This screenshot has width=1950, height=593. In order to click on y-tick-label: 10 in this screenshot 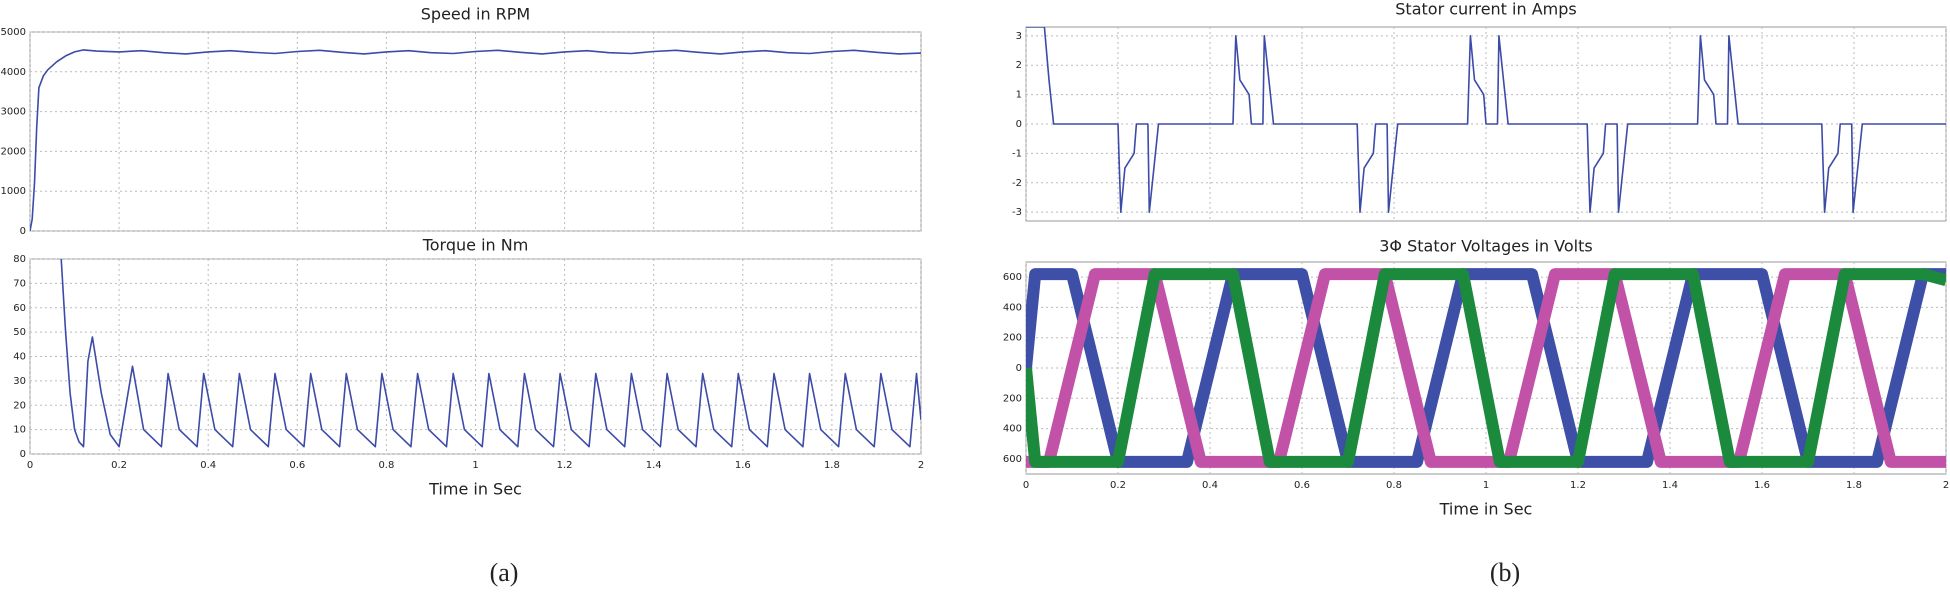, I will do `click(19, 430)`.